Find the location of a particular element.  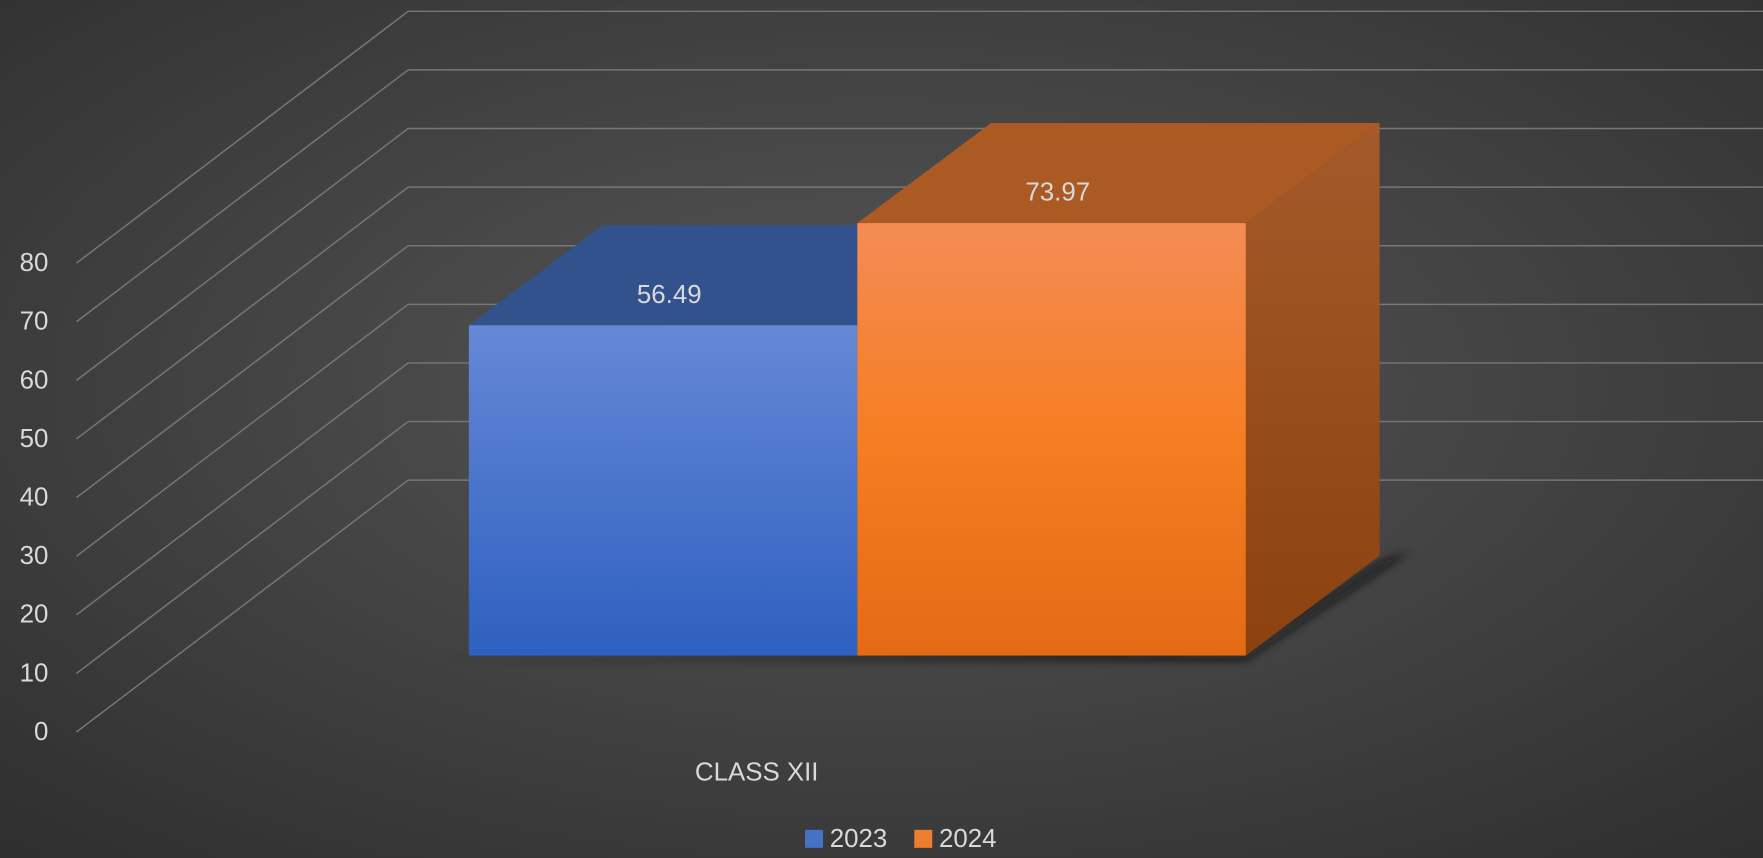

bar-side is located at coordinates (1312, 389).